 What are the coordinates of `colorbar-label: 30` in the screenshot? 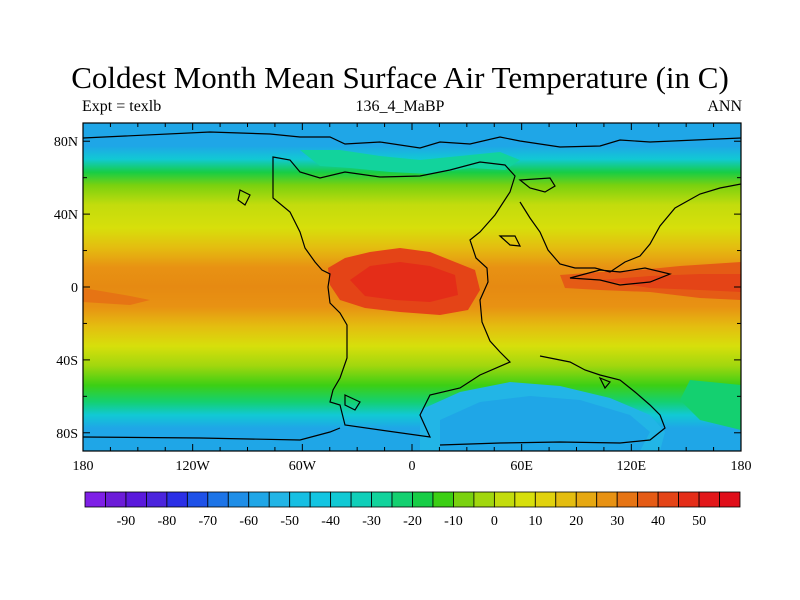 It's located at (617, 521).